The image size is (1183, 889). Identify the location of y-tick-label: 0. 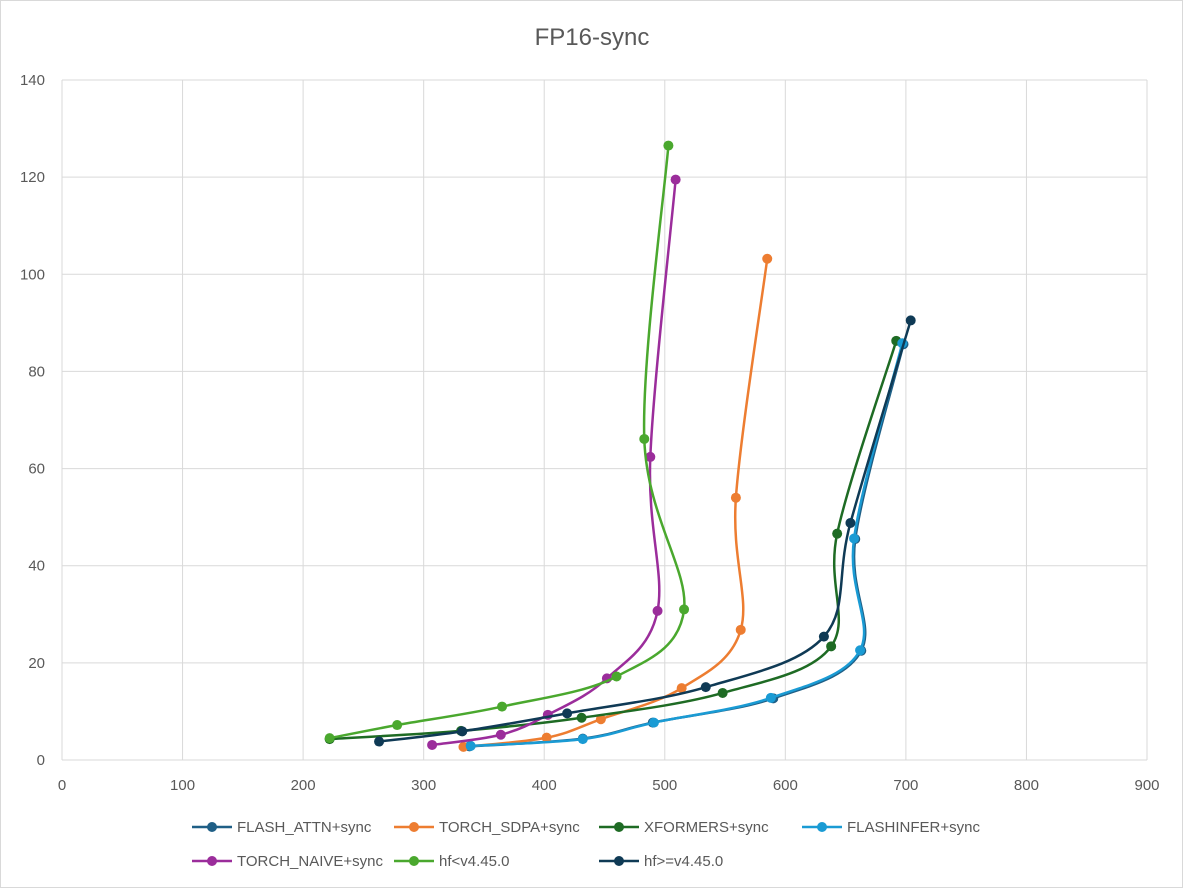
(41, 760).